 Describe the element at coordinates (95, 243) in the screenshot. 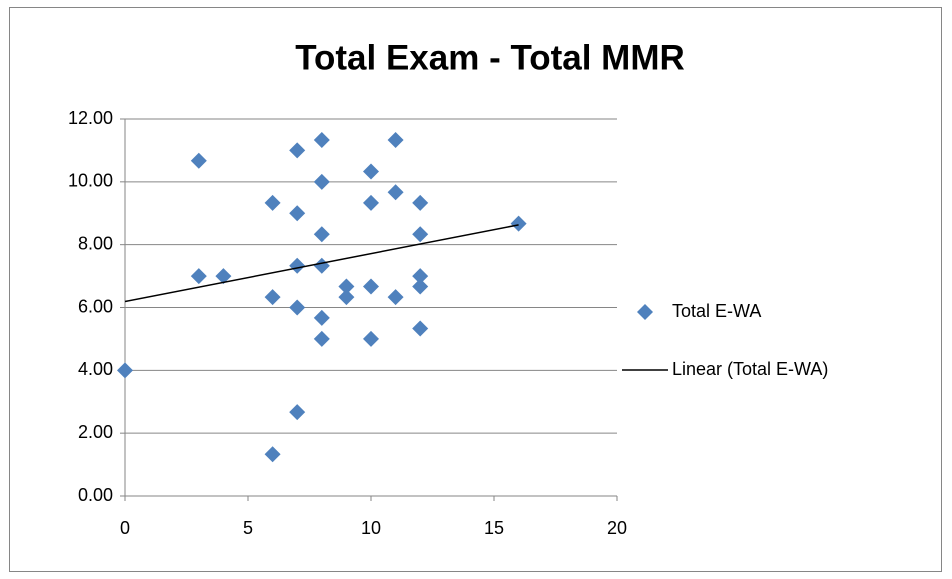

I see `y-tick-label: 8.00` at that location.